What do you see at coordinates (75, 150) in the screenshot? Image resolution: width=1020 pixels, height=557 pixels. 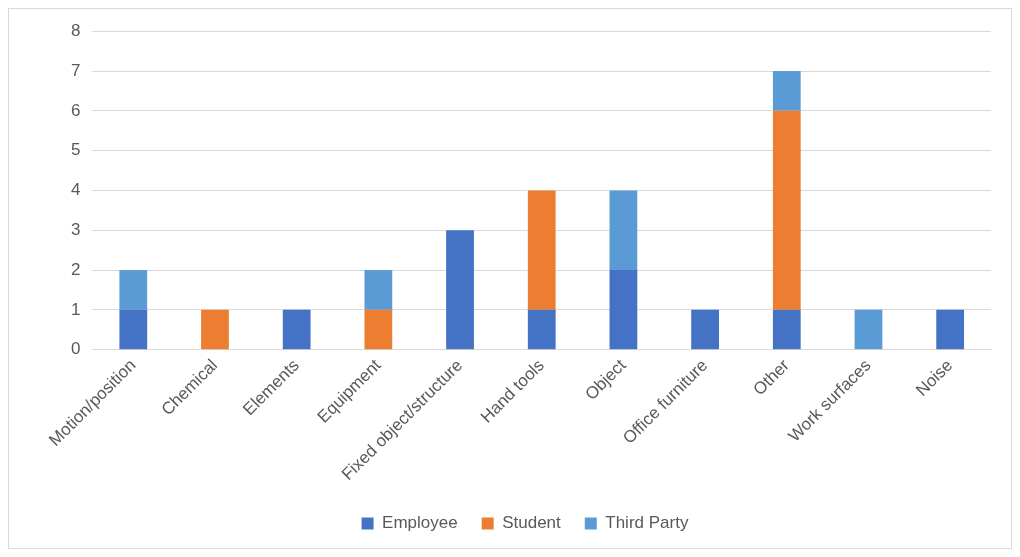 I see `y-tick-label: 5` at bounding box center [75, 150].